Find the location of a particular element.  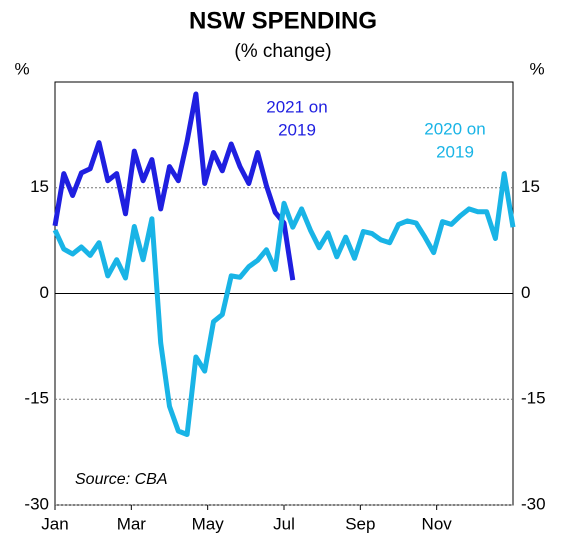

y2-tick-label: -15 is located at coordinates (533, 398).